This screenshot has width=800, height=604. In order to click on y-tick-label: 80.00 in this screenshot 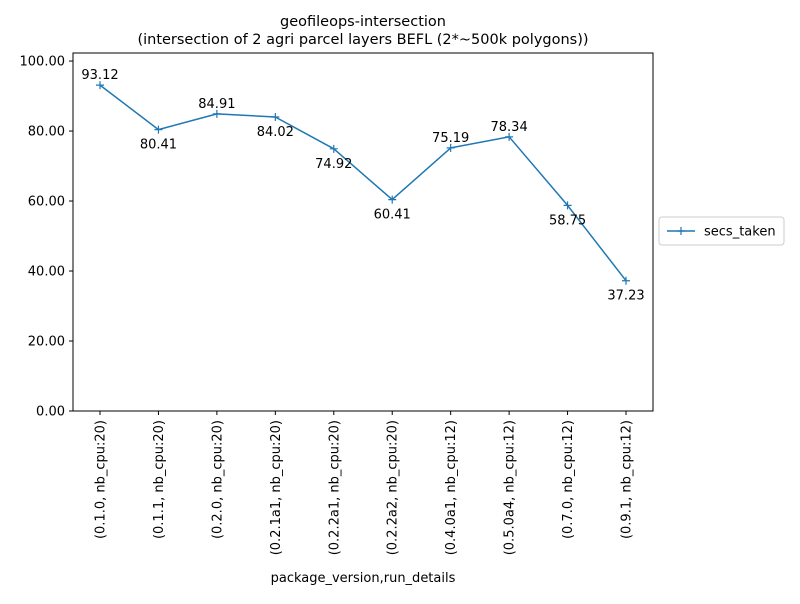, I will do `click(46, 132)`.